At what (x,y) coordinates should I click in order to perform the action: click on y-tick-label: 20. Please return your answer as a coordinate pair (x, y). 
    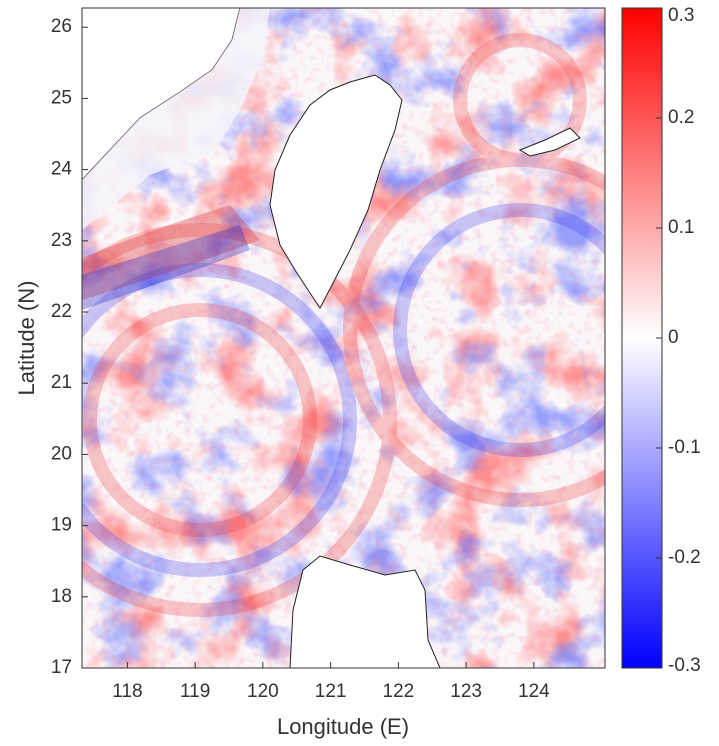
    Looking at the image, I should click on (61, 453).